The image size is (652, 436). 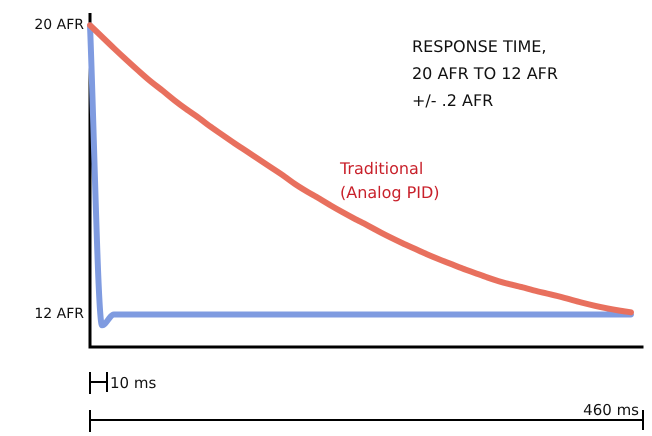 What do you see at coordinates (59, 314) in the screenshot?
I see `y-tick-label: 12 AFR` at bounding box center [59, 314].